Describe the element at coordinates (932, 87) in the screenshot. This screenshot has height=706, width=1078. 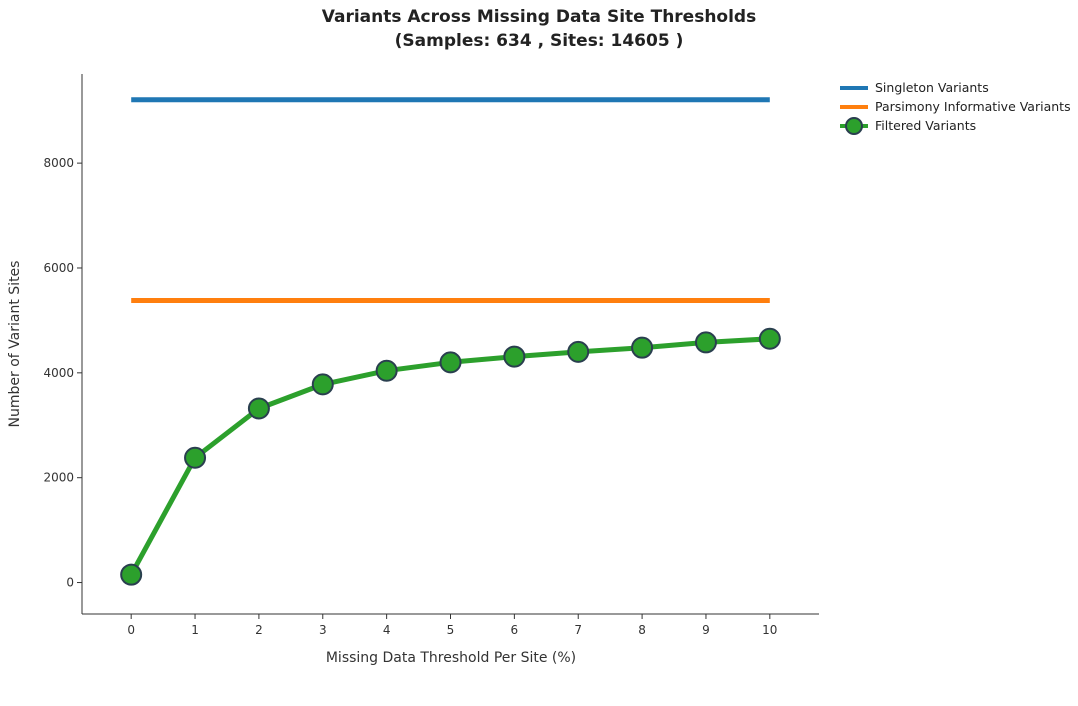
I see `legend-label: Singleton Variants` at that location.